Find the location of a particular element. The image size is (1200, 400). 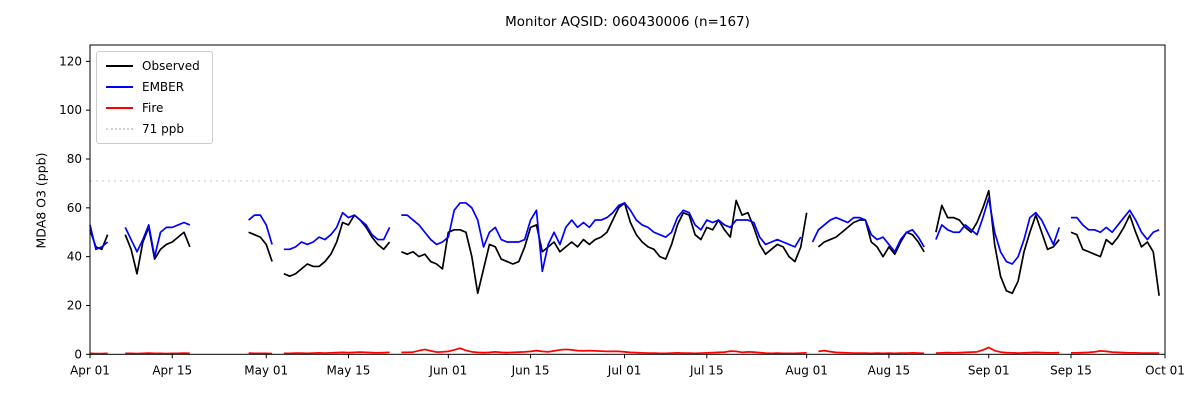

x-tick-label: May 01 is located at coordinates (266, 370).